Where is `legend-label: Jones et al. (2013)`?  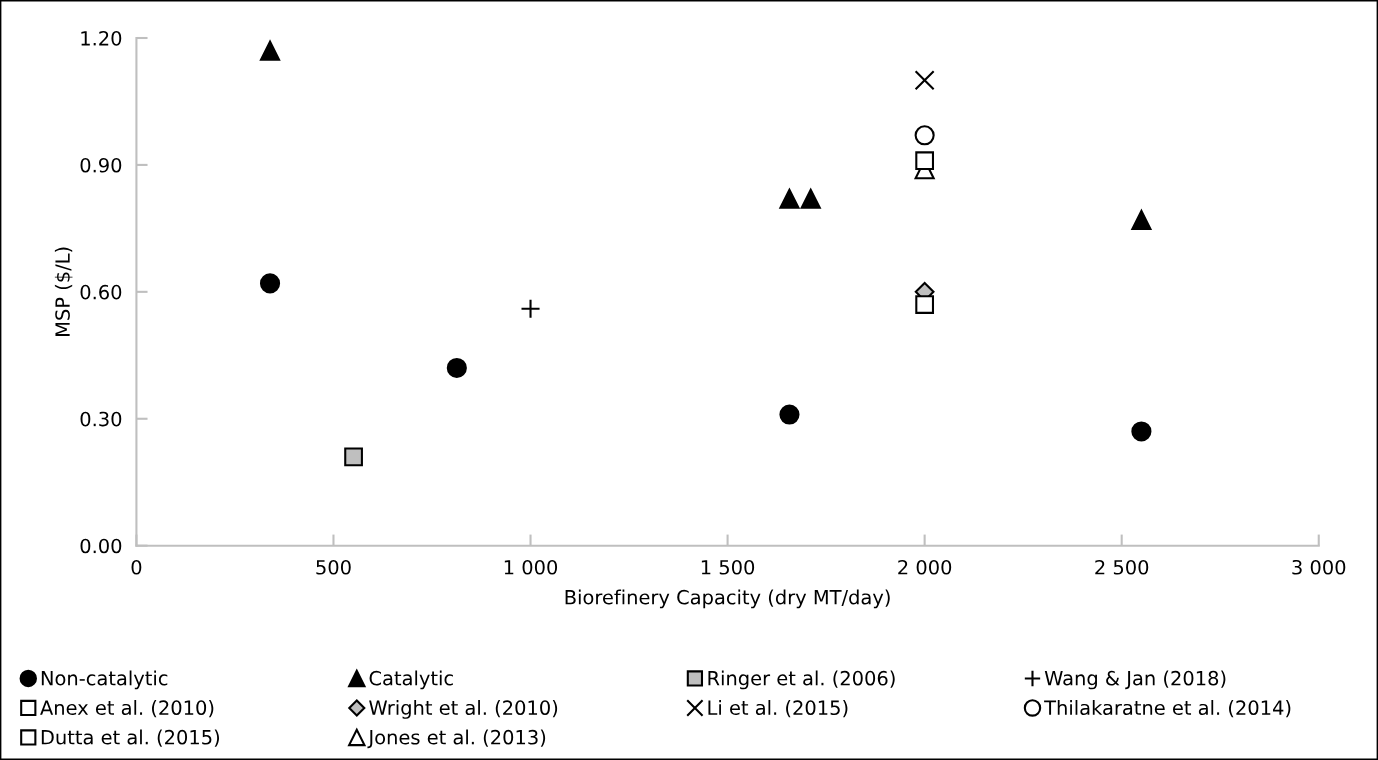
legend-label: Jones et al. (2013) is located at coordinates (456, 739).